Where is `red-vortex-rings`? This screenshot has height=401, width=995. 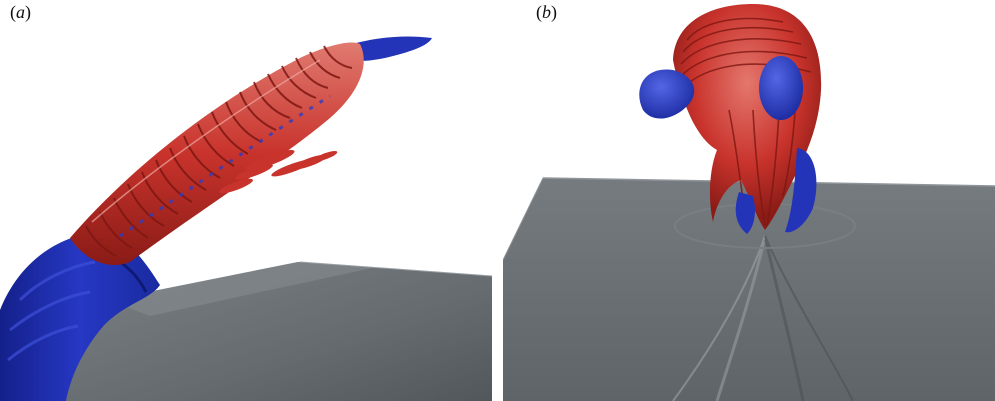 red-vortex-rings is located at coordinates (219, 151).